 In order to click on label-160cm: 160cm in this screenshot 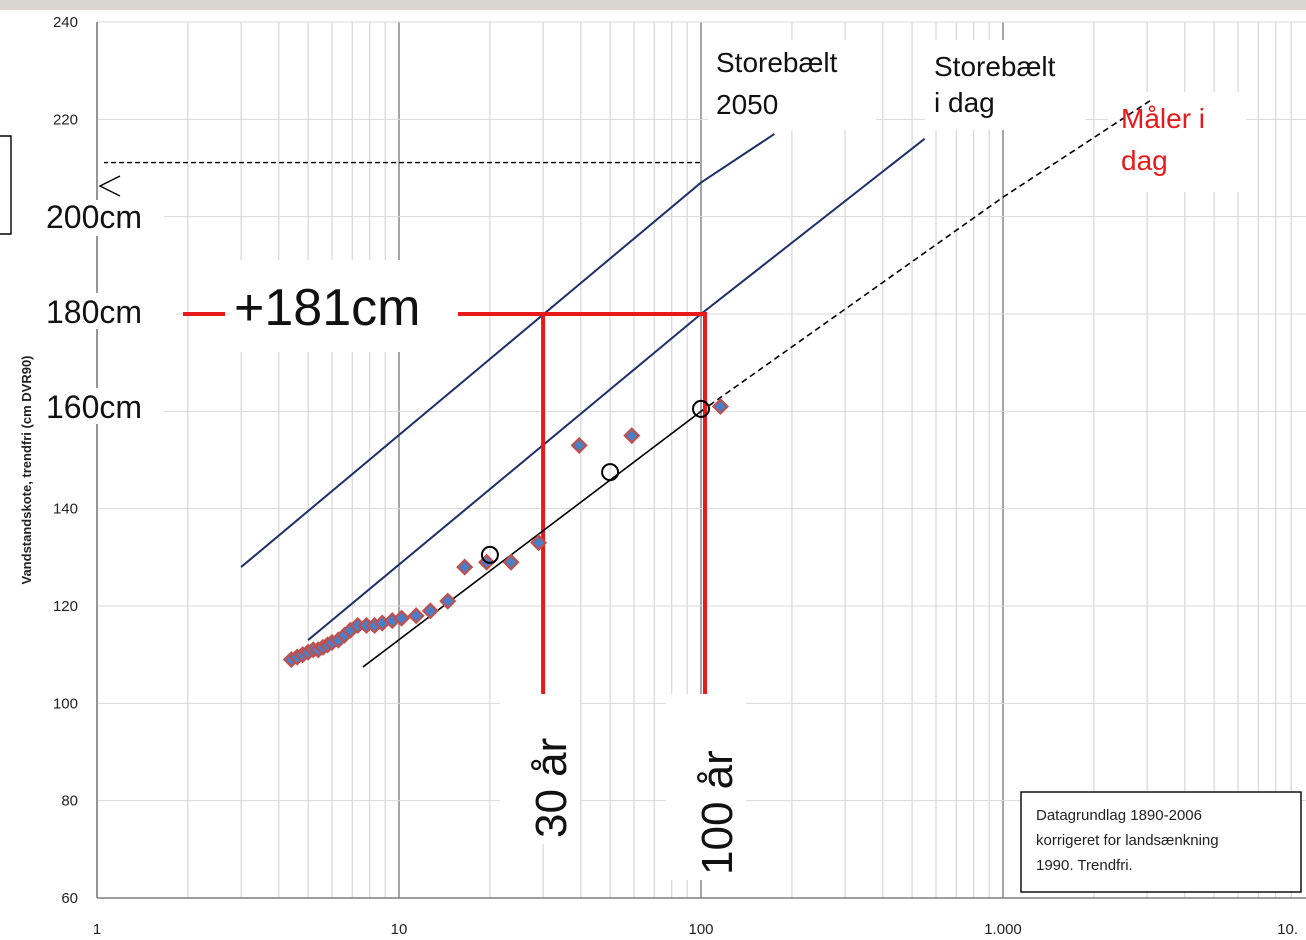, I will do `click(94, 407)`.